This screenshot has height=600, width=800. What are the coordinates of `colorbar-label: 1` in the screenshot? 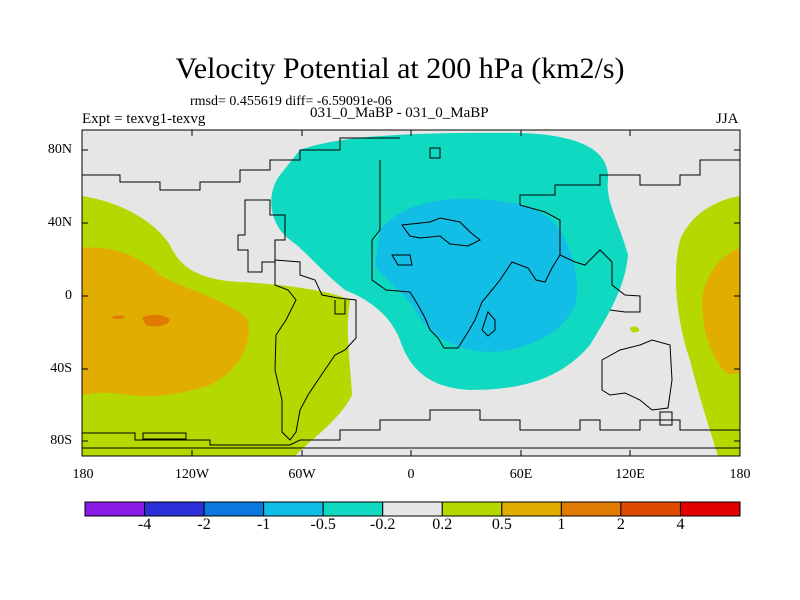 It's located at (561, 524).